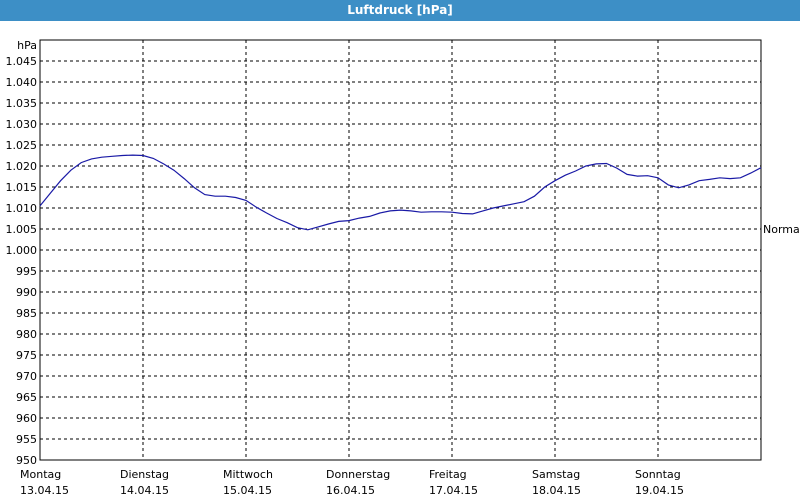 This screenshot has height=500, width=800. What do you see at coordinates (22, 103) in the screenshot?
I see `y-tick-label: 1.035` at bounding box center [22, 103].